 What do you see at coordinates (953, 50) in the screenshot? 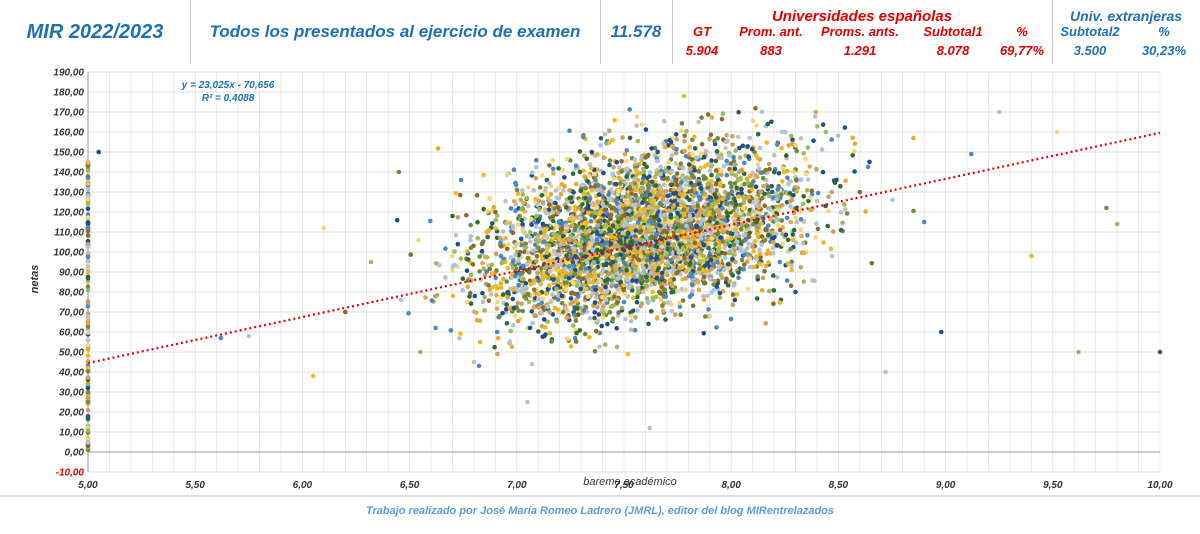
I see `spanish-col-value: 8.078` at bounding box center [953, 50].